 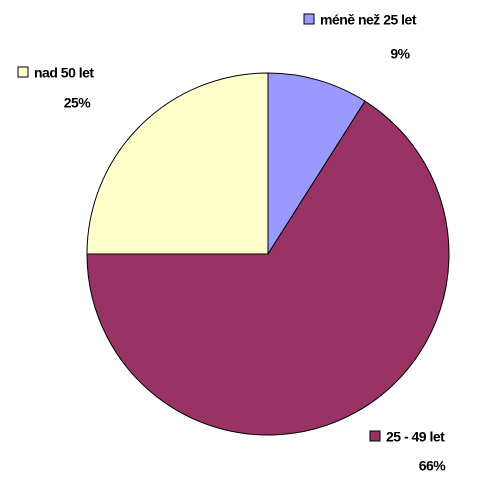 What do you see at coordinates (400, 54) in the screenshot?
I see `slice-value-label: 9%` at bounding box center [400, 54].